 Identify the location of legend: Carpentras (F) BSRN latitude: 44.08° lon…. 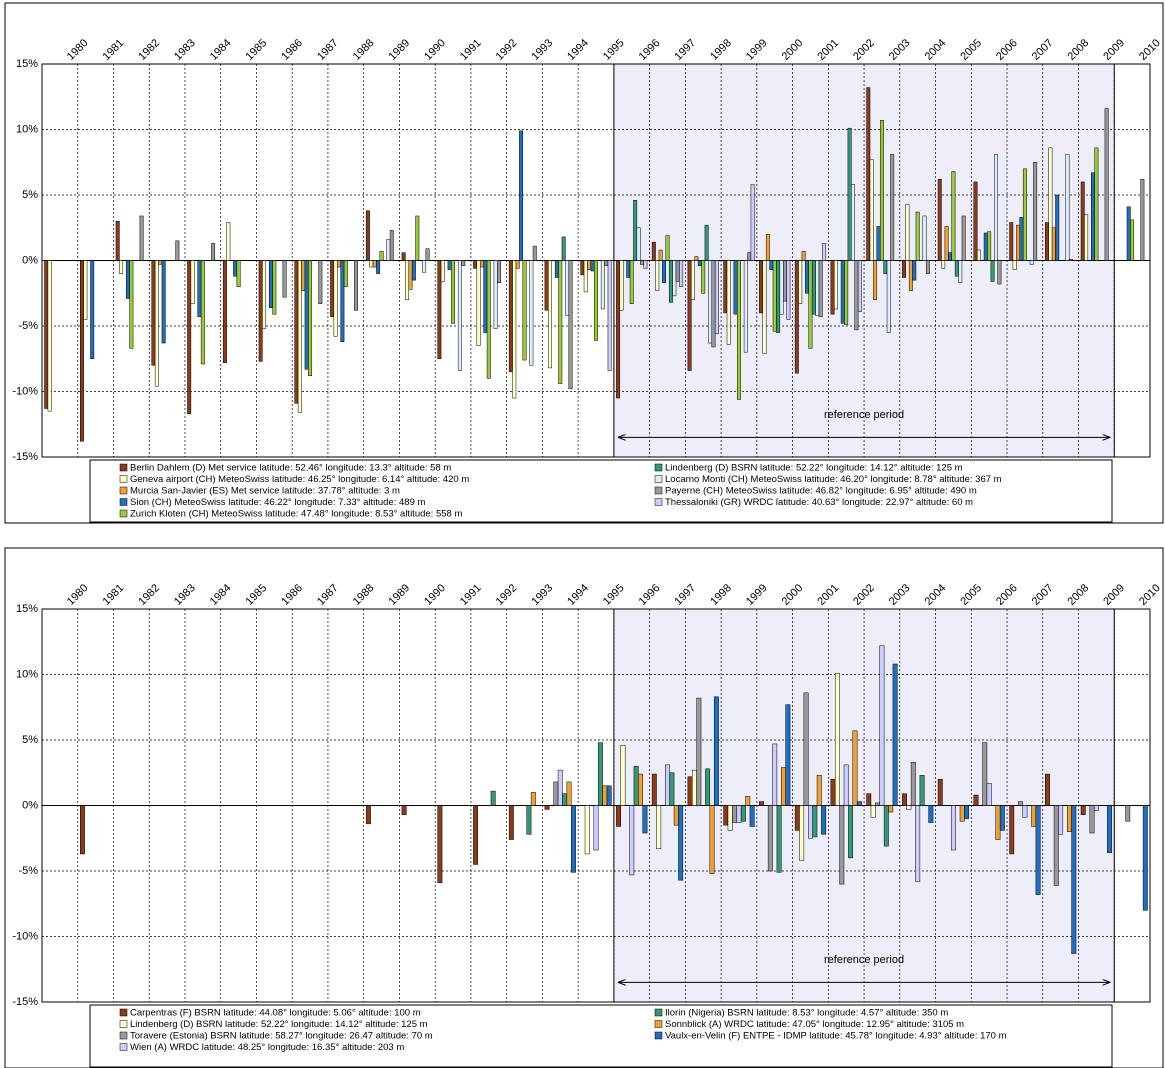
(601, 1036).